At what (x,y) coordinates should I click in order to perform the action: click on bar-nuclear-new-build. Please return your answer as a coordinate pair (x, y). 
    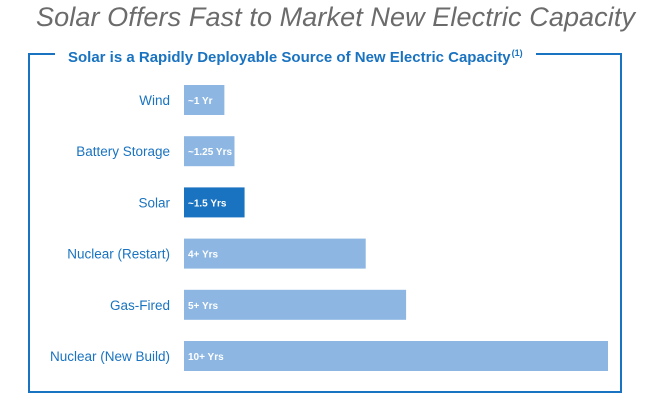
    Looking at the image, I should click on (396, 356).